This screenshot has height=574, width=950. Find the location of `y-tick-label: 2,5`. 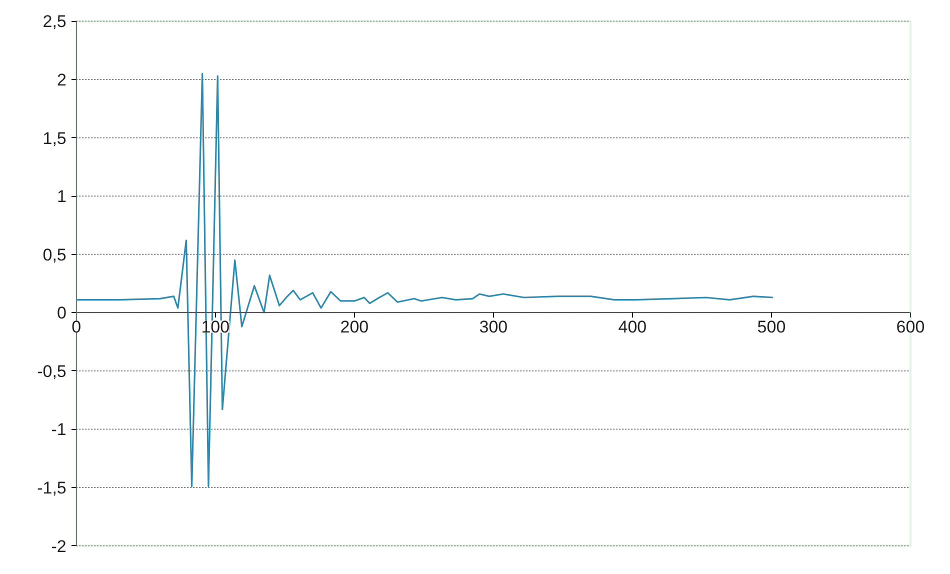

y-tick-label: 2,5 is located at coordinates (54, 22).